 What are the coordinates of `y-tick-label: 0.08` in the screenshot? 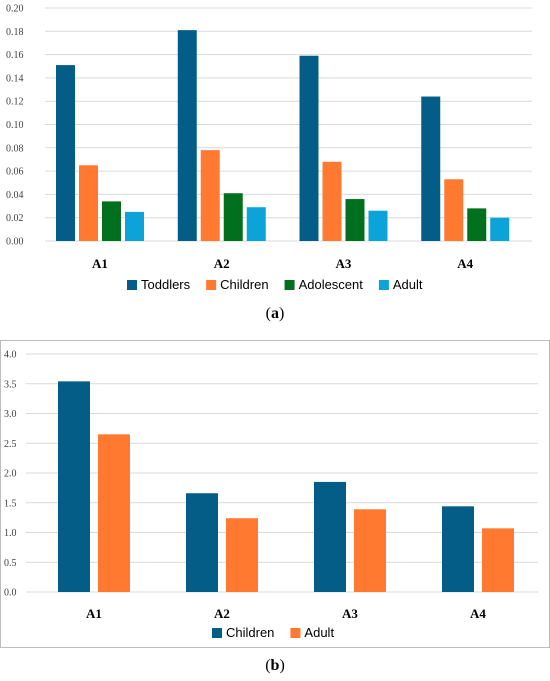 It's located at (15, 148).